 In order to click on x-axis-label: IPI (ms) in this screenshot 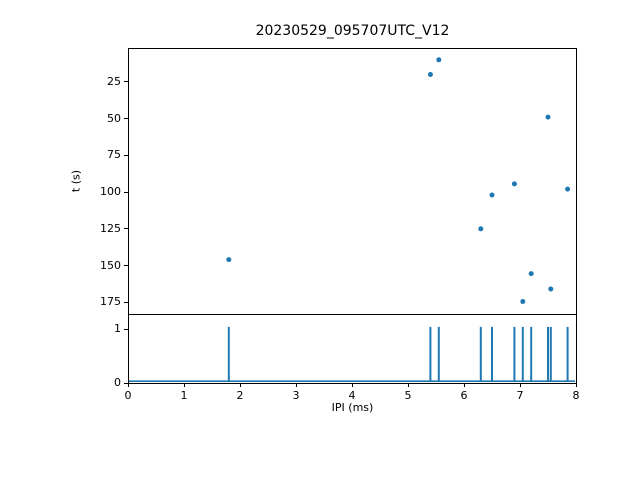, I will do `click(352, 407)`.